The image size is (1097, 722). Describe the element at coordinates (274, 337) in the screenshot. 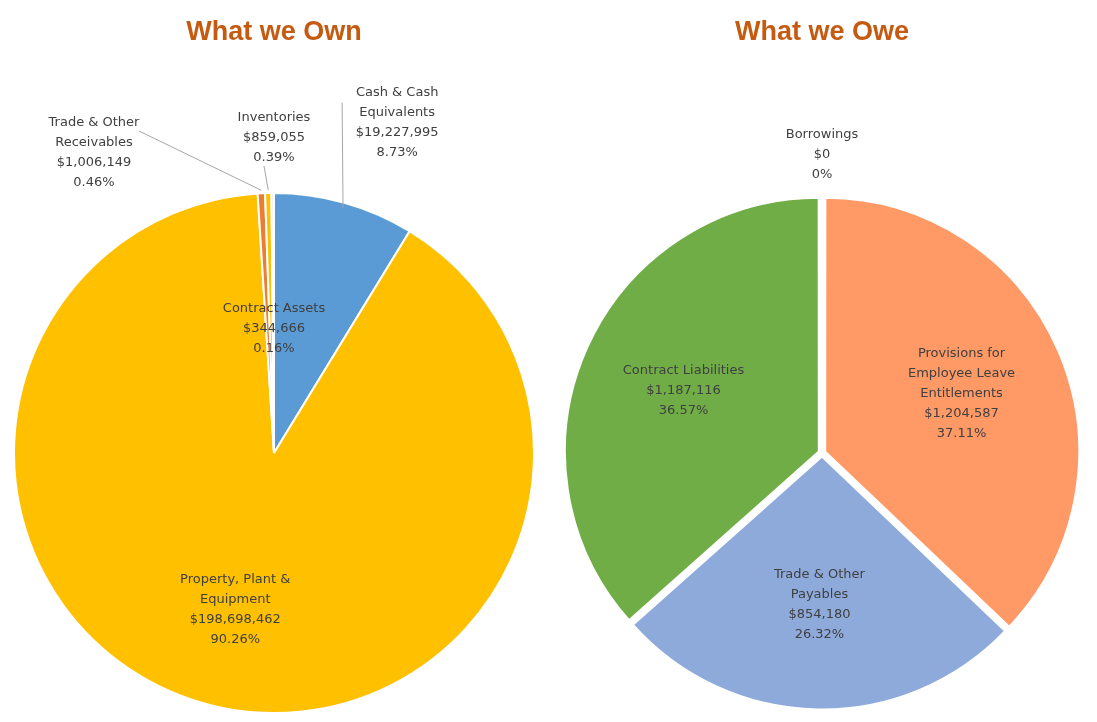

I see `data-label: $344,666 0.16%` at that location.